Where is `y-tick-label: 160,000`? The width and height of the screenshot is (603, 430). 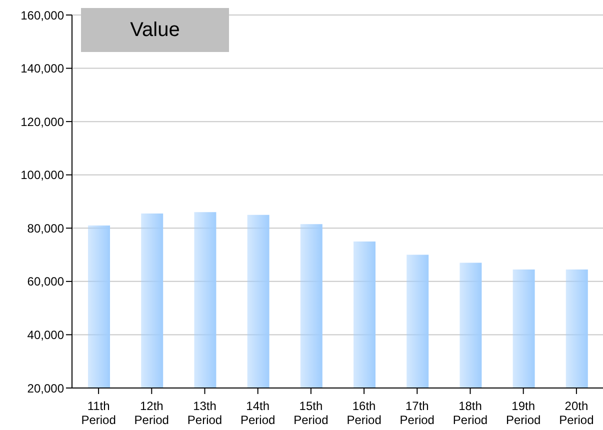
y-tick-label: 160,000 is located at coordinates (42, 15).